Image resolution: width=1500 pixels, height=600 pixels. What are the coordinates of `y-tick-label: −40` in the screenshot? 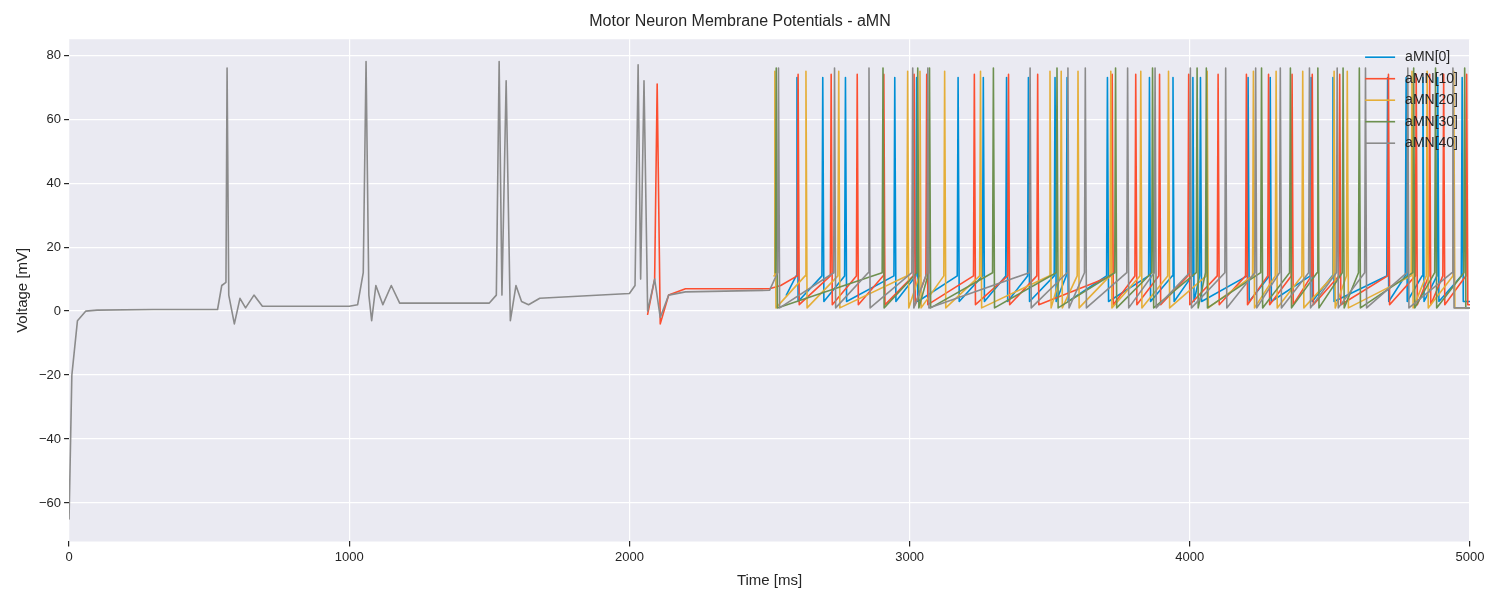 It's located at (50, 438).